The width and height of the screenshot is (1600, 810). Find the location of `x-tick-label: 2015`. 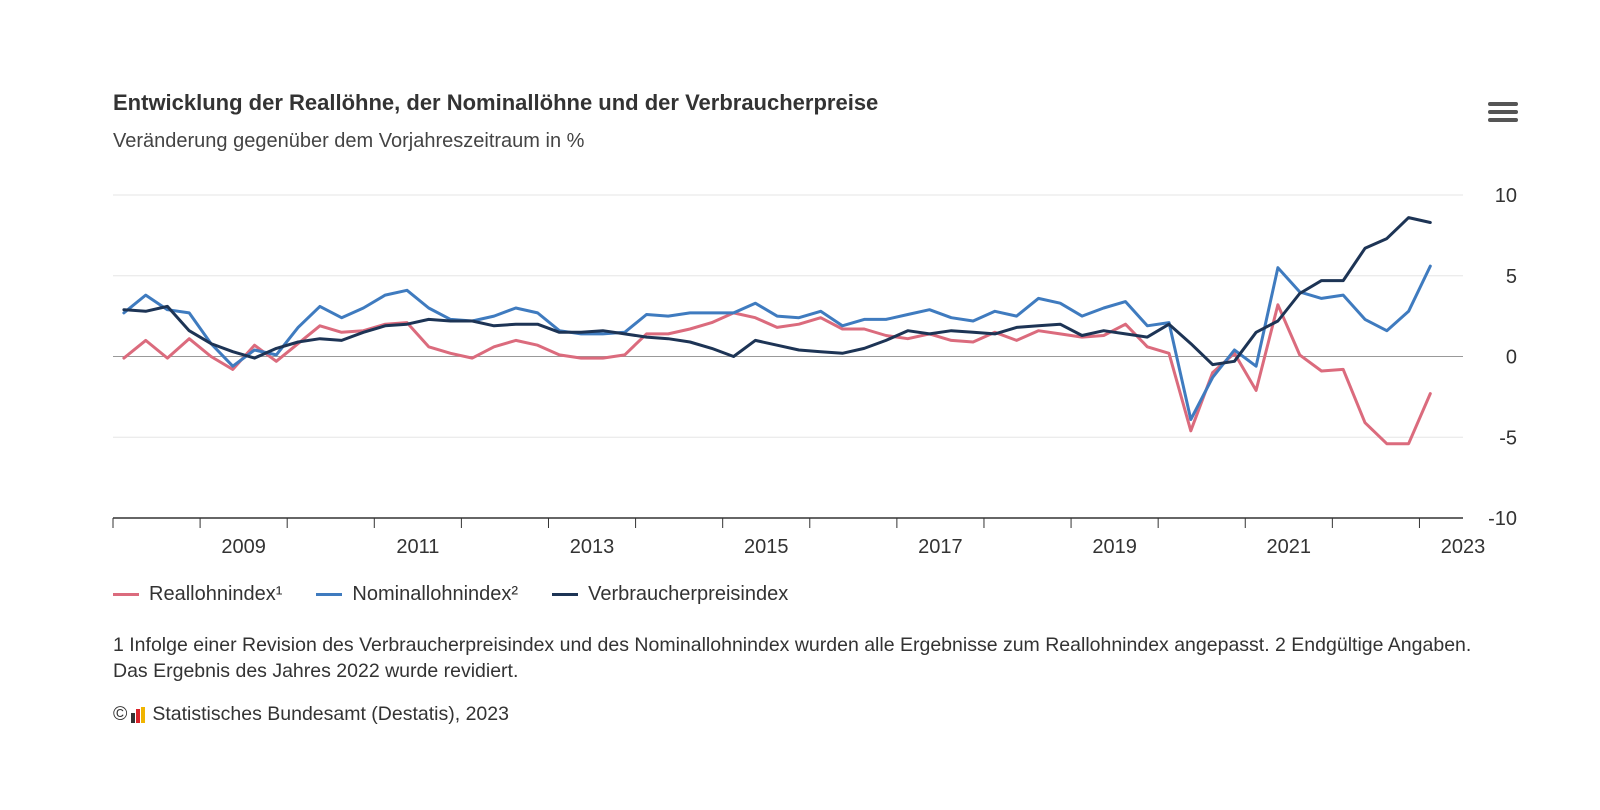

x-tick-label: 2015 is located at coordinates (766, 547).